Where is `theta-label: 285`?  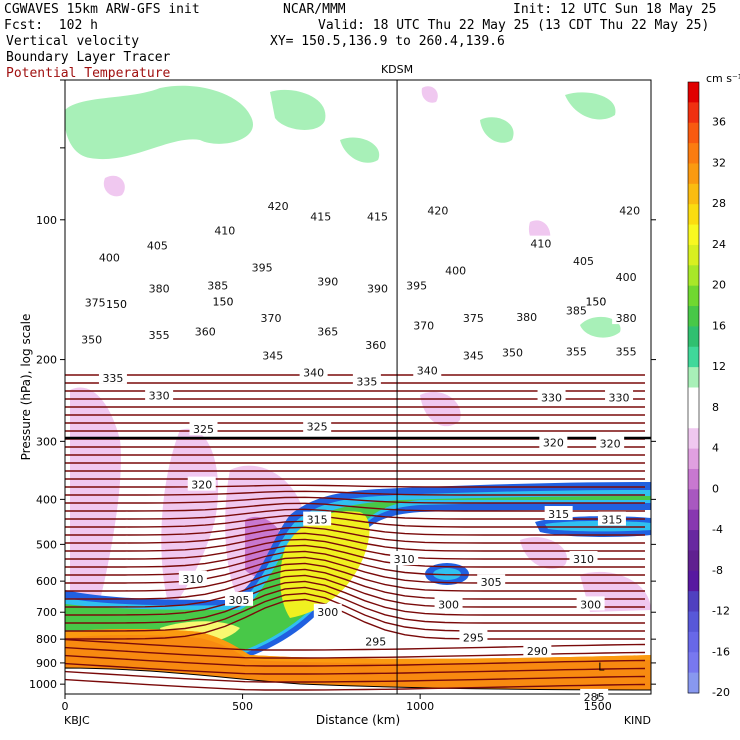 theta-label: 285 is located at coordinates (594, 697).